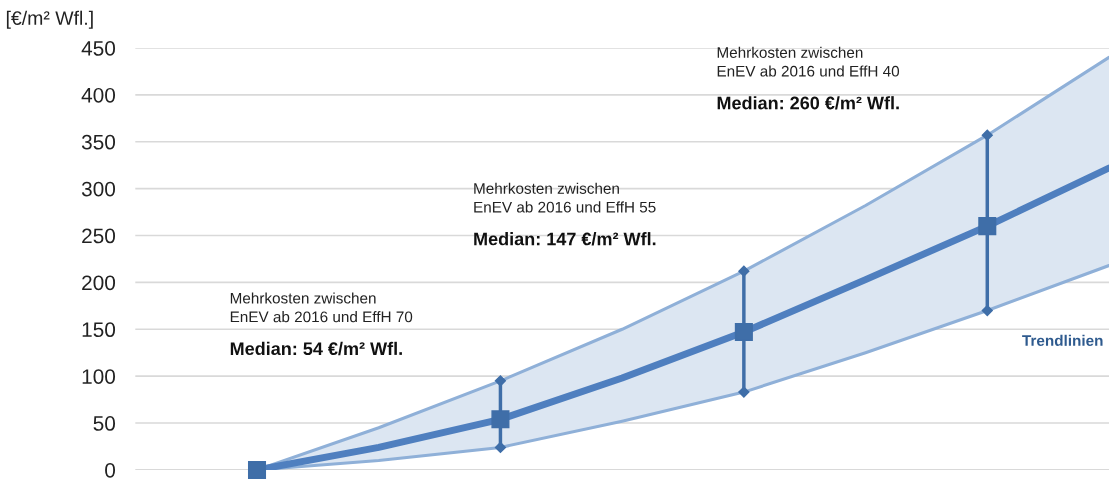 This screenshot has height=480, width=1109. What do you see at coordinates (1062, 340) in the screenshot?
I see `annotation: Trendlinien` at bounding box center [1062, 340].